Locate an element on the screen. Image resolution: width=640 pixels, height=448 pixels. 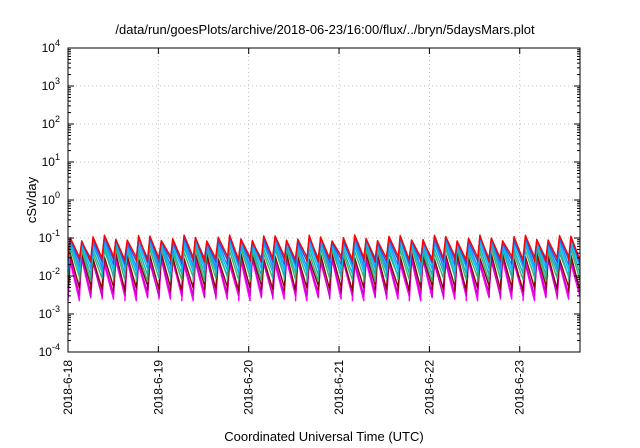
x-tick-label: 2018-6-22 is located at coordinates (429, 387).